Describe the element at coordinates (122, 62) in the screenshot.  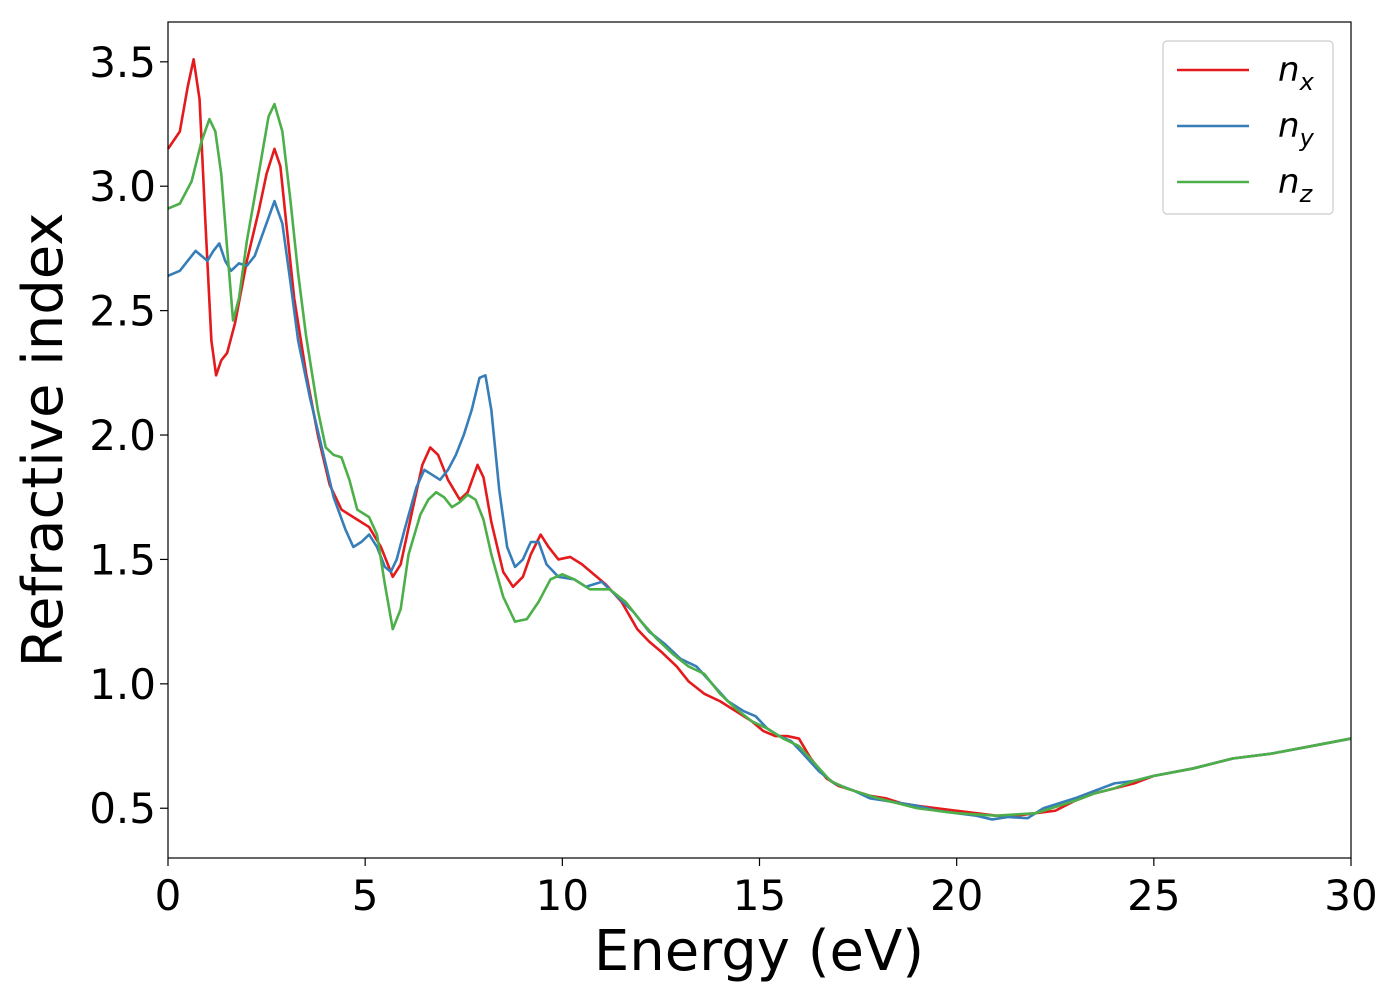
I see `y-tick-label: 3.5` at that location.